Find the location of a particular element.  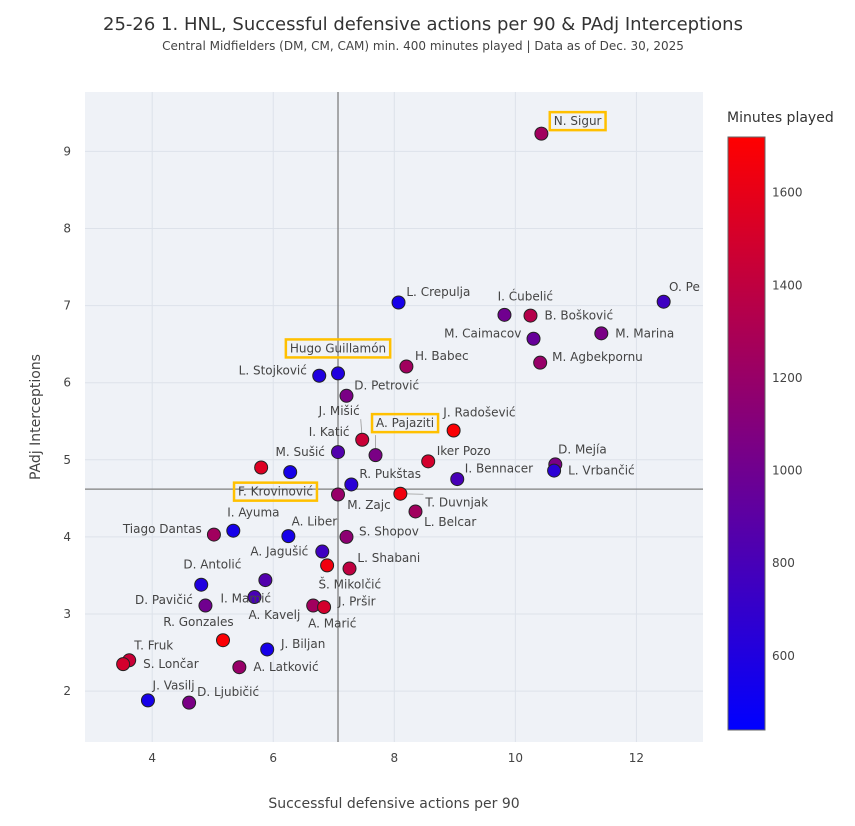

point-label: R. Gonzales is located at coordinates (198, 622).